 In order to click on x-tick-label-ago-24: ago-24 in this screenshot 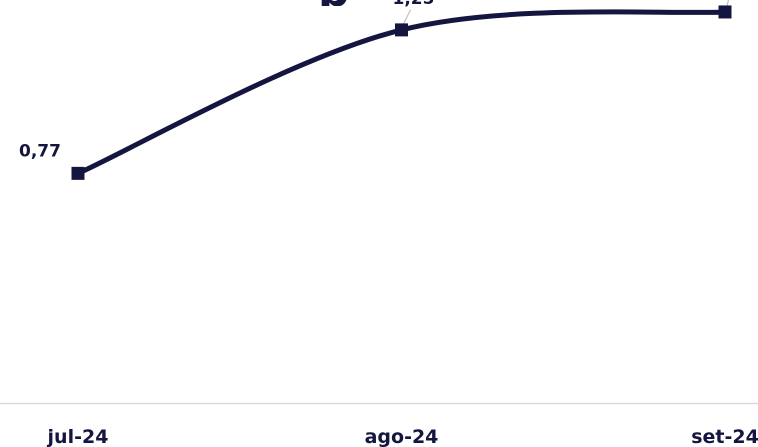, I will do `click(402, 436)`.